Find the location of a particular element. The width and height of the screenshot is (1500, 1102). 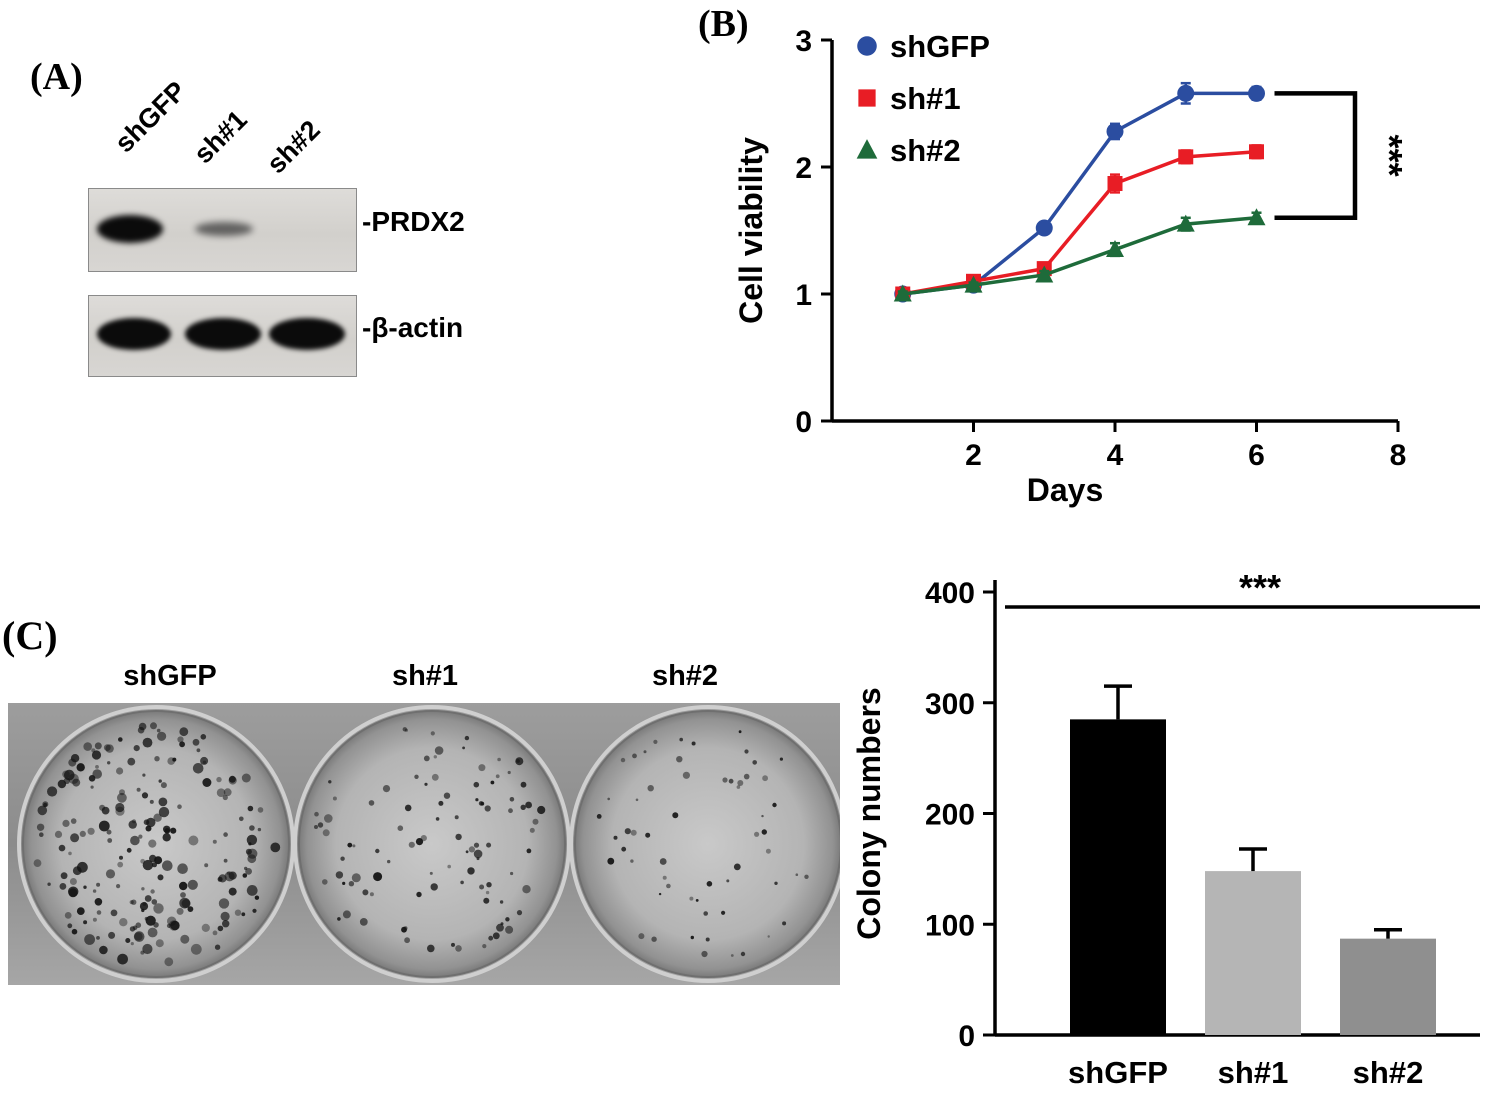

prdx2-band-shgfp is located at coordinates (130, 229).